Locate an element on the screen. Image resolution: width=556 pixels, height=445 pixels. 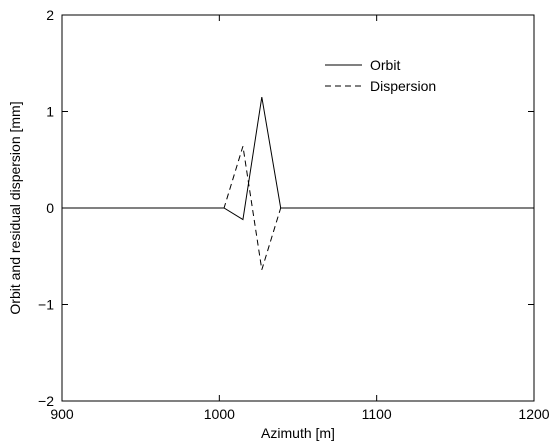
legend-label-dispersion: Dispersion is located at coordinates (403, 86).